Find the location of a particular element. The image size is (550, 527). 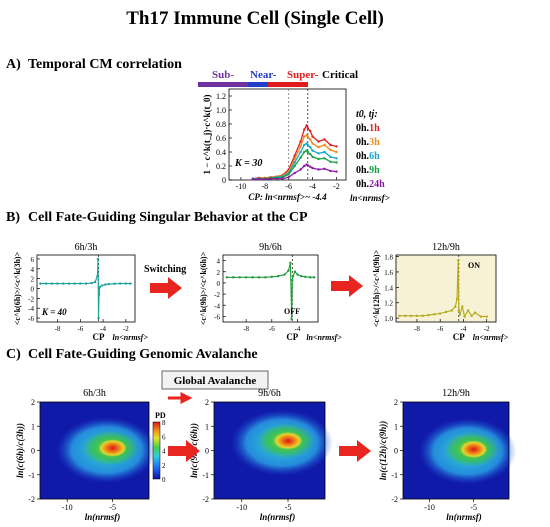

density-peak is located at coordinates (112, 448).